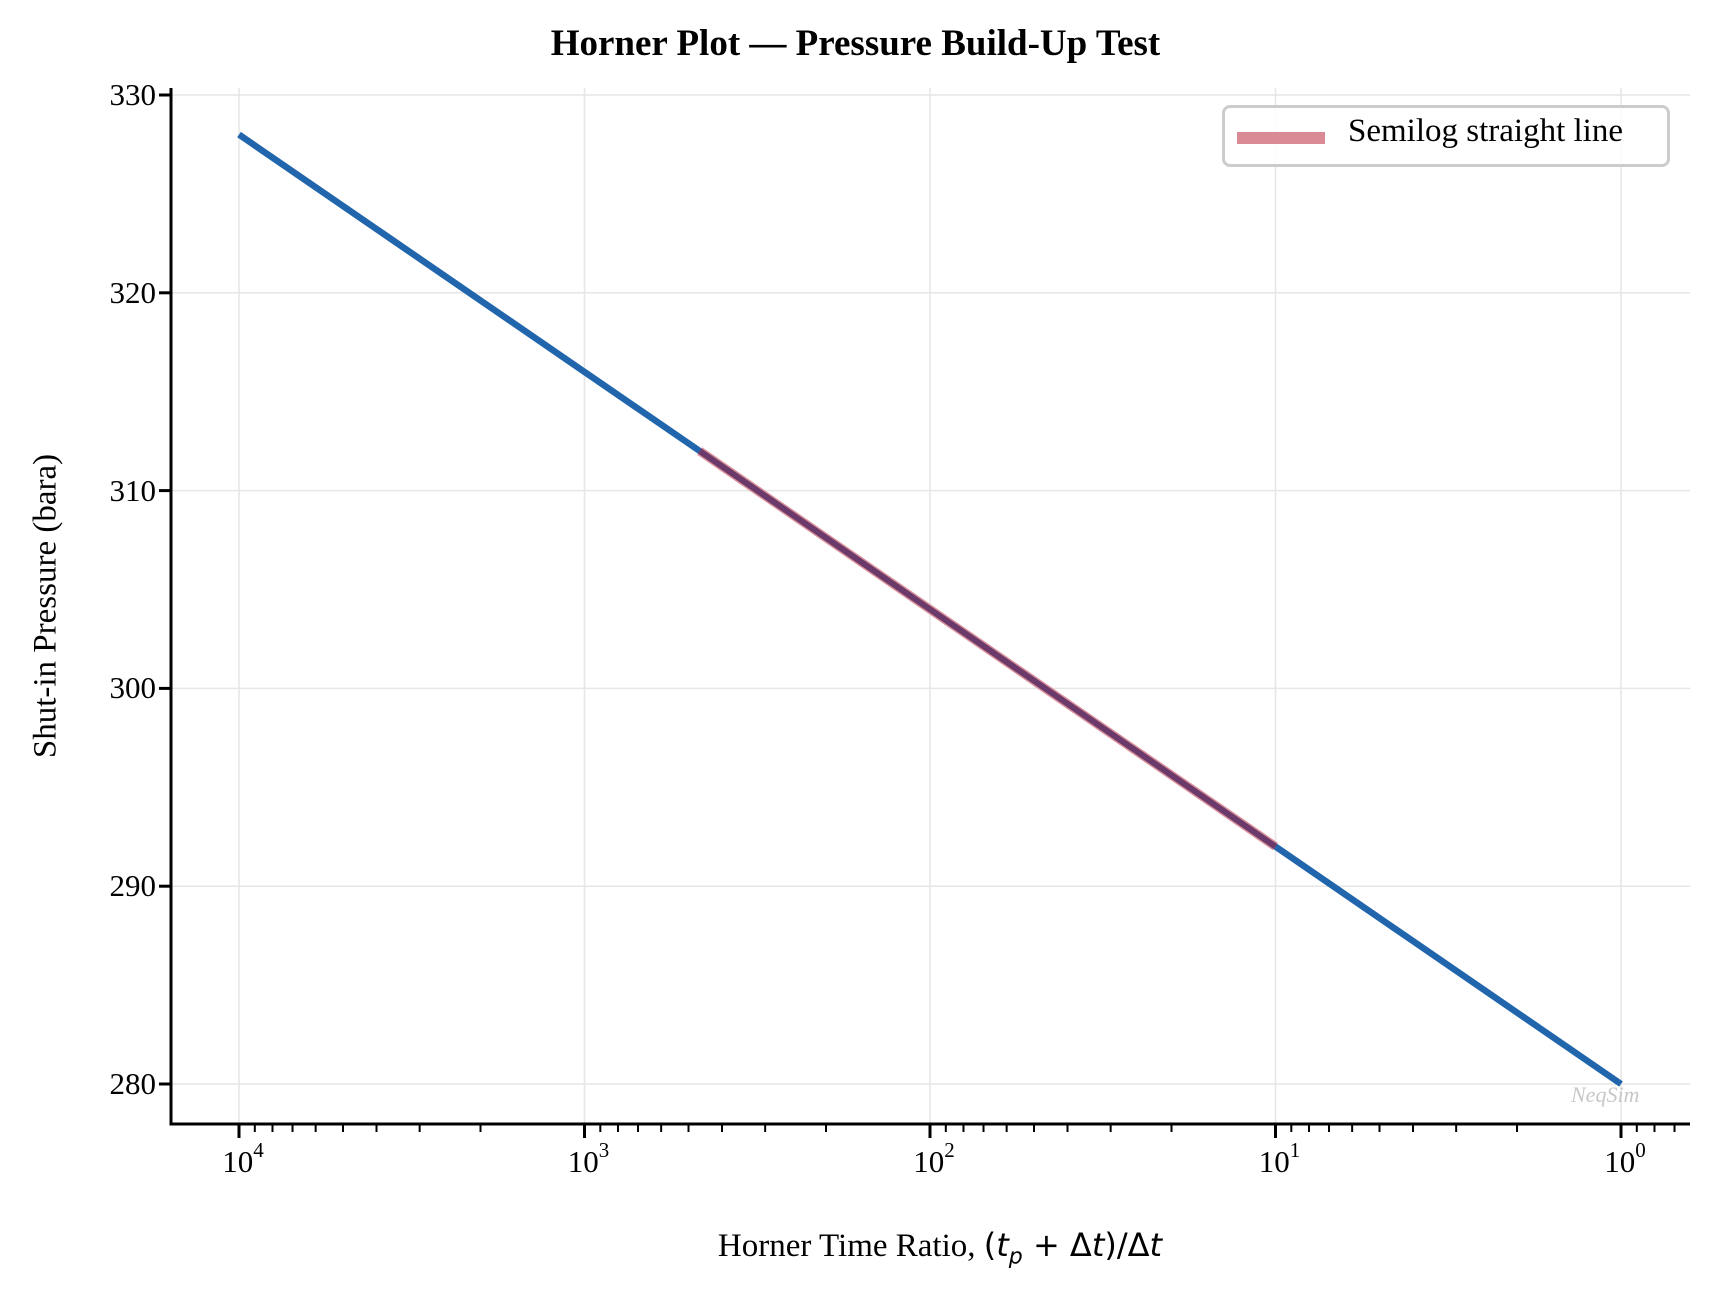 This screenshot has width=1711, height=1296. I want to click on y-tick-label: 300, so click(133, 688).